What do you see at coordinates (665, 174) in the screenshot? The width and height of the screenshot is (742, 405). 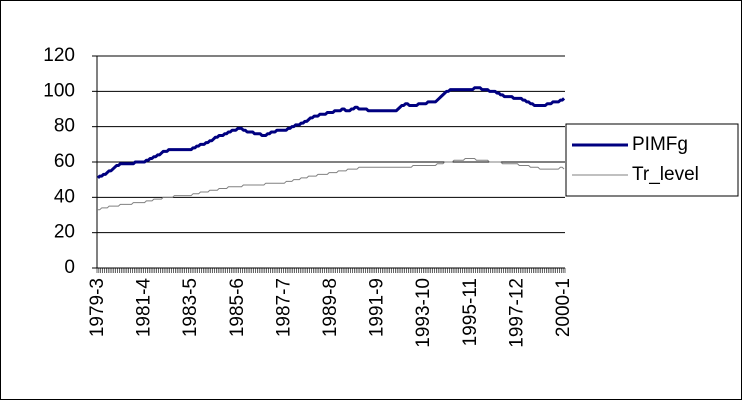 I see `legend-label: Tr_level` at bounding box center [665, 174].